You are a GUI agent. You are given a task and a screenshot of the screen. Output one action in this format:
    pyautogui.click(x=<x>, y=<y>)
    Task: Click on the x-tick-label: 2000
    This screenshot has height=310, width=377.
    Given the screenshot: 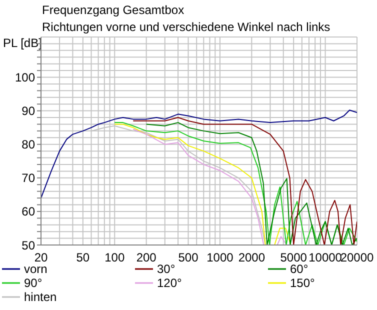 What is the action you would take?
    pyautogui.click(x=252, y=257)
    